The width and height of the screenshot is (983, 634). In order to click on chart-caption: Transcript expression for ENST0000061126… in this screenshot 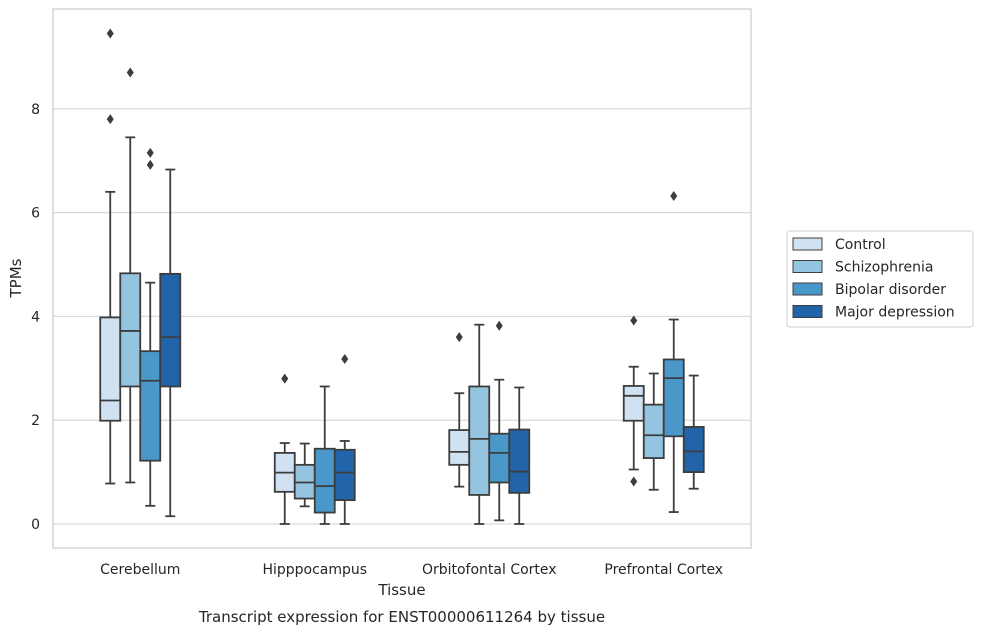, I will do `click(401, 617)`.